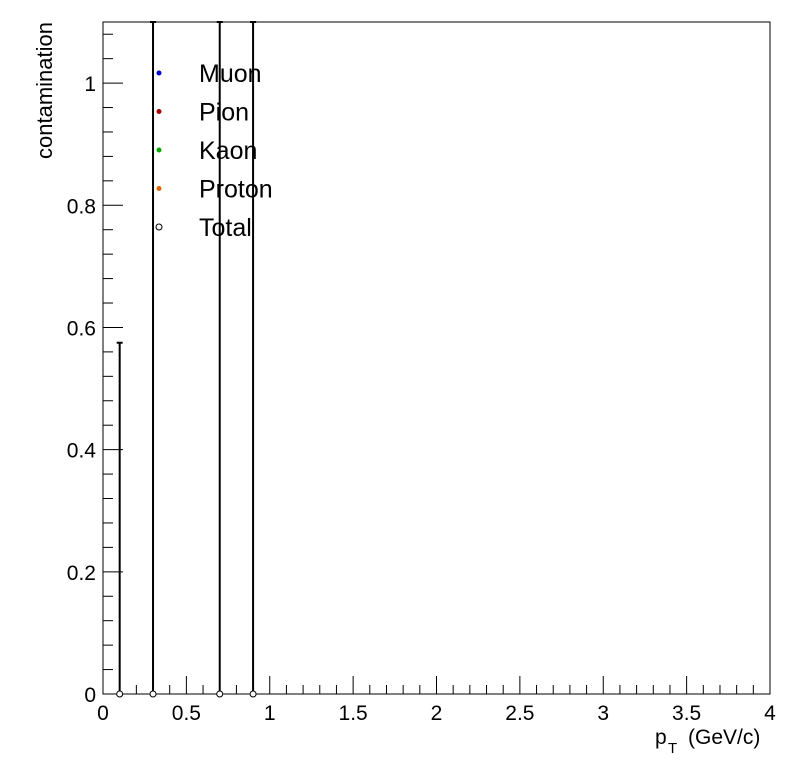 The image size is (796, 772). What do you see at coordinates (270, 713) in the screenshot?
I see `x-tick-label: 1` at bounding box center [270, 713].